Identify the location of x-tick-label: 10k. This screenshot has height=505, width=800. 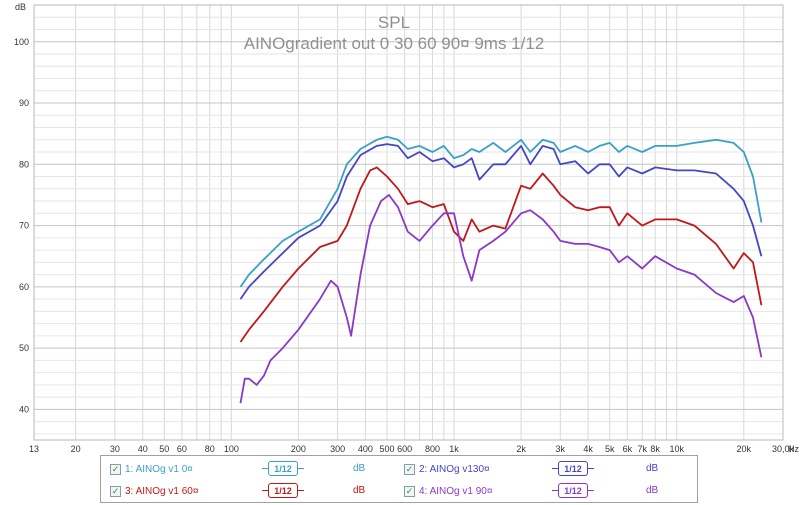
(676, 449).